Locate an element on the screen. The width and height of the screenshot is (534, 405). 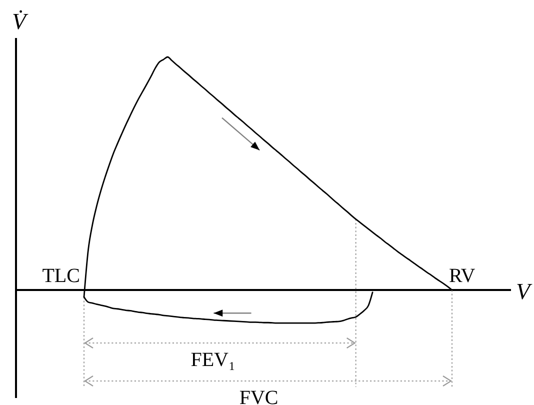
annotation: RV is located at coordinates (462, 276).